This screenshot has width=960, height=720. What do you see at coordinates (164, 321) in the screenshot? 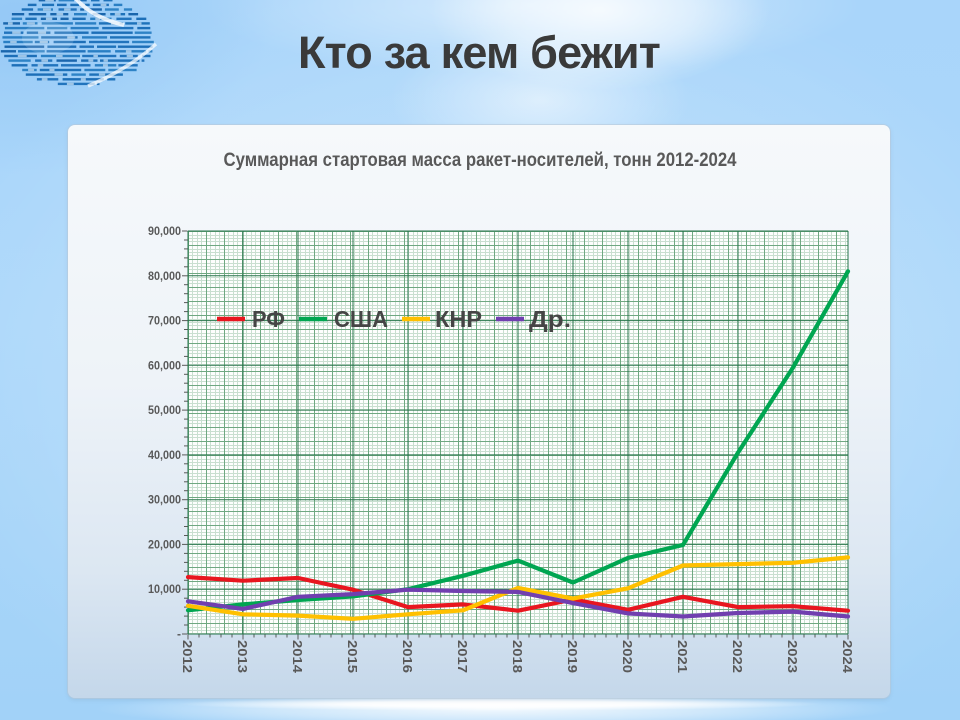
I see `svg-text: 70,000` at bounding box center [164, 321].